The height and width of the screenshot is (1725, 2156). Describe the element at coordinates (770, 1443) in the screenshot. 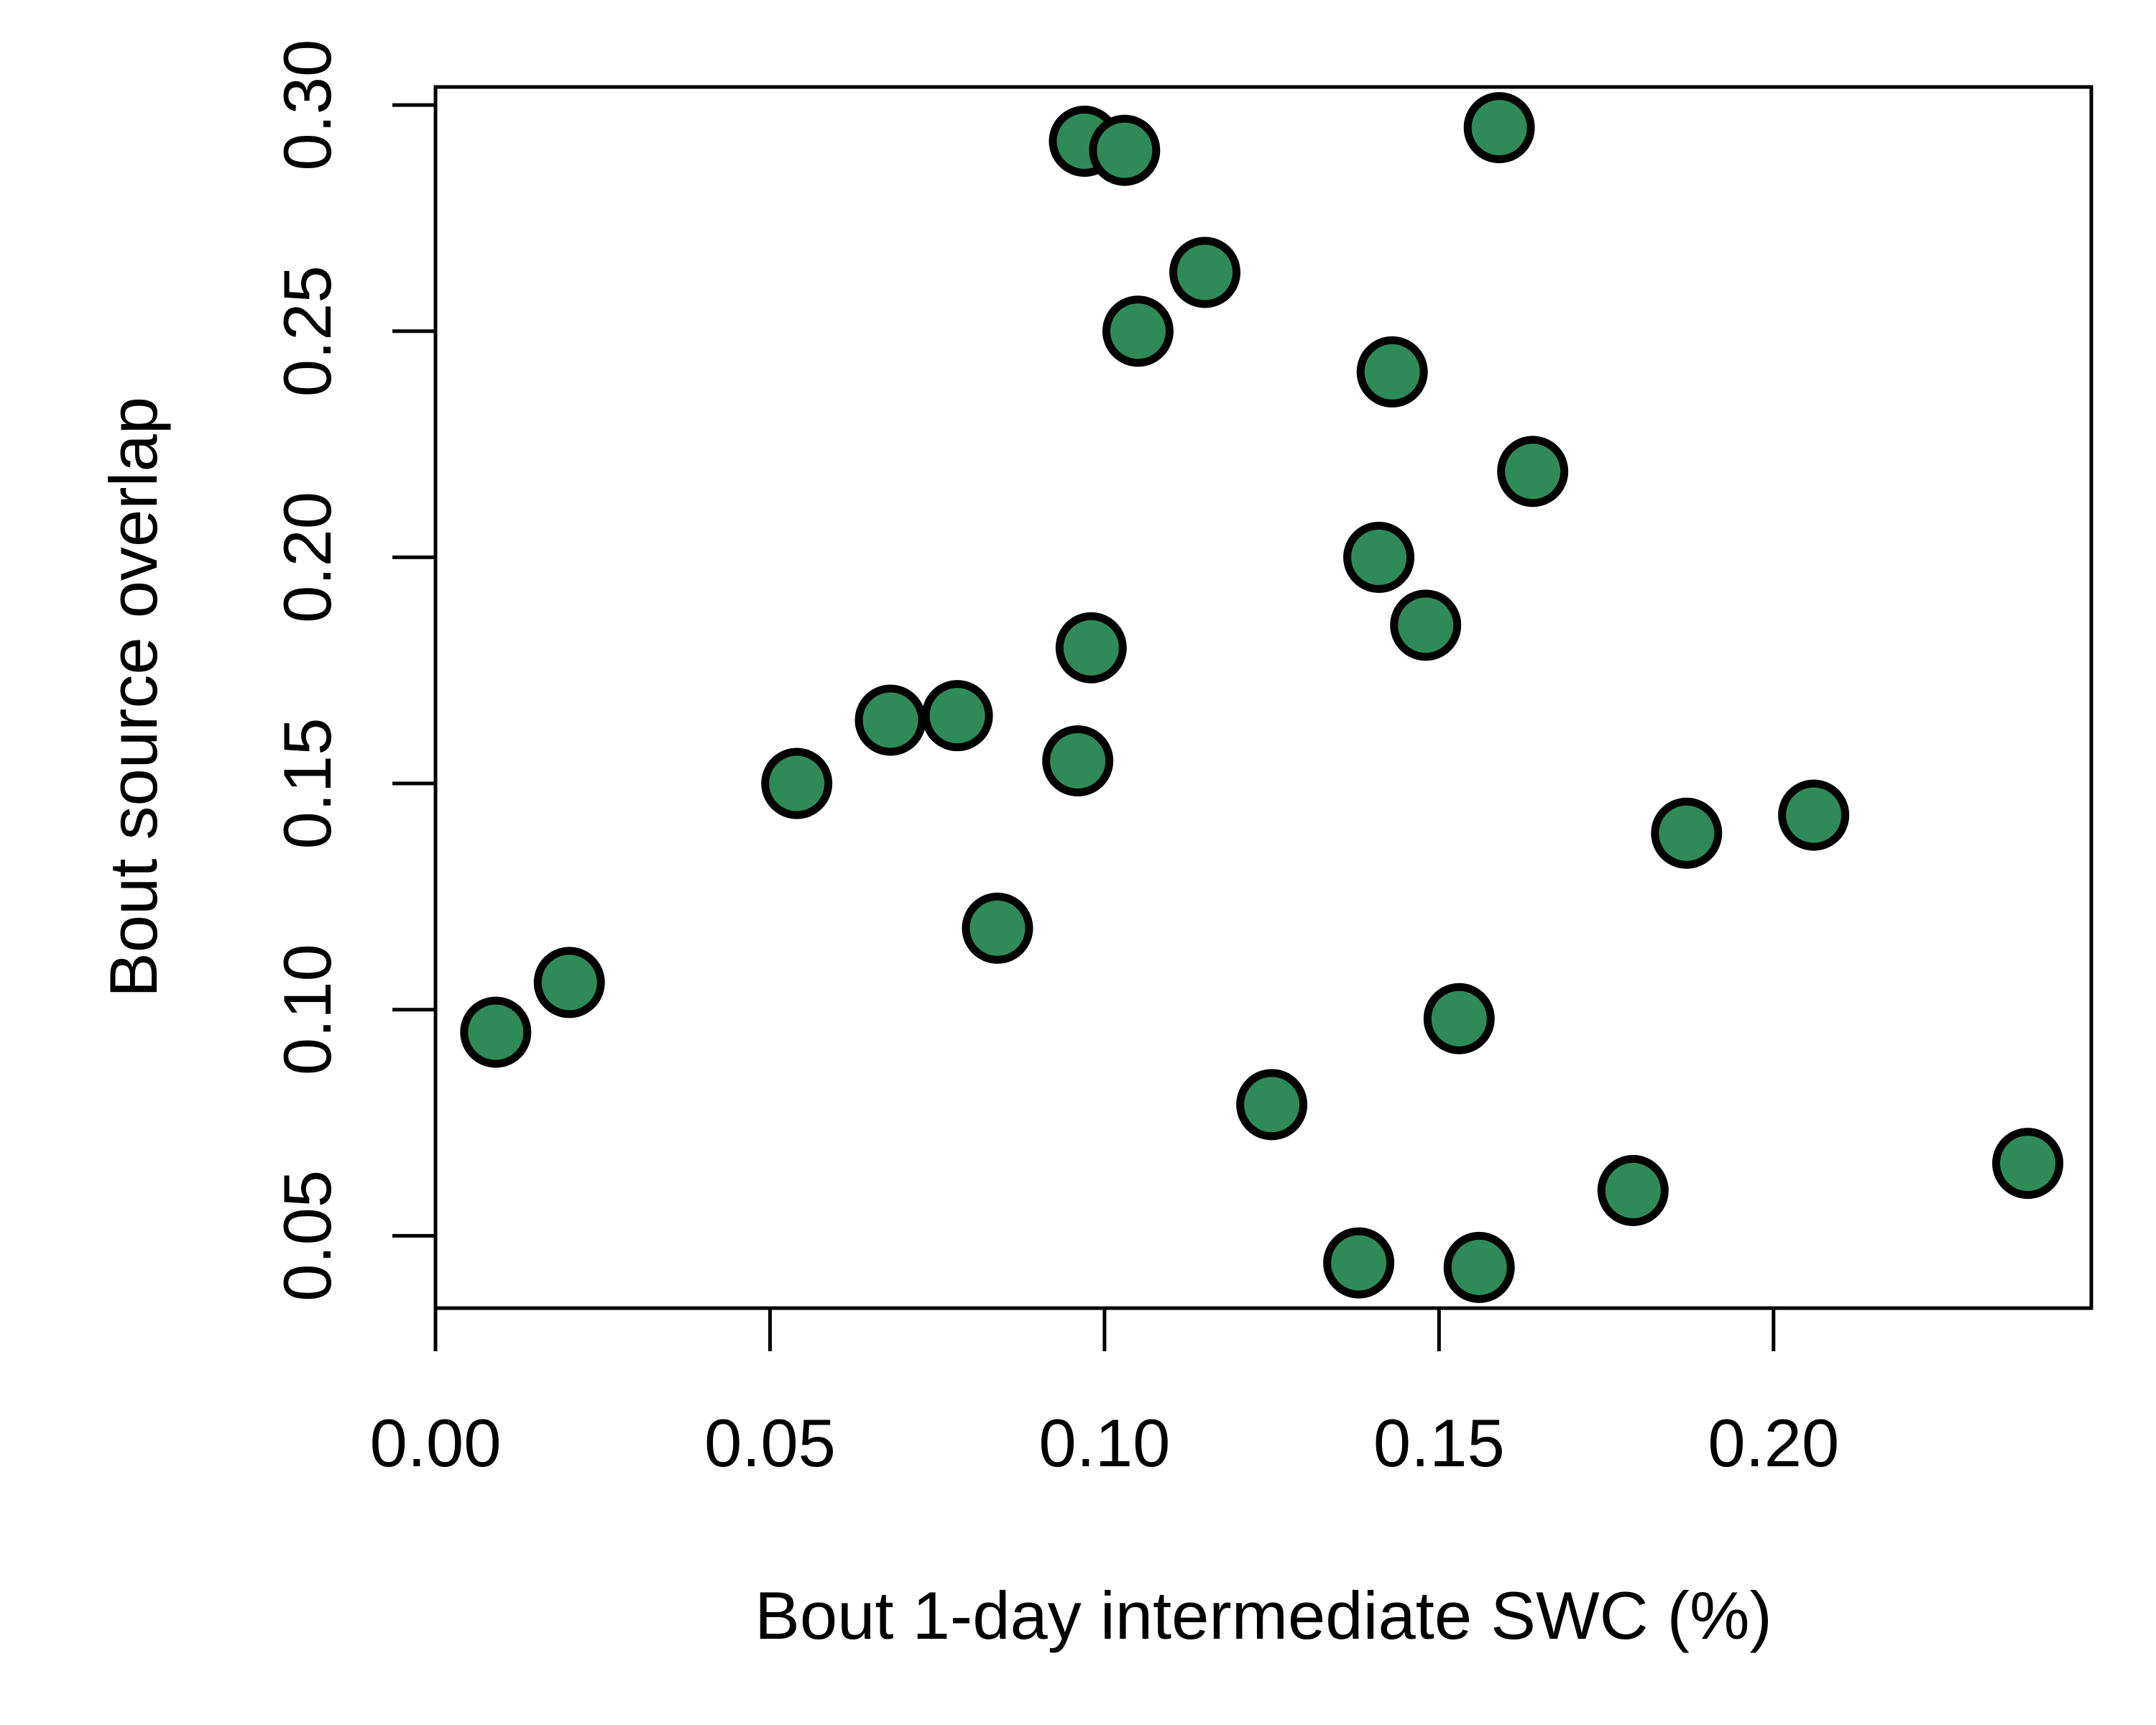

I see `x-tick-label: 0.05` at that location.